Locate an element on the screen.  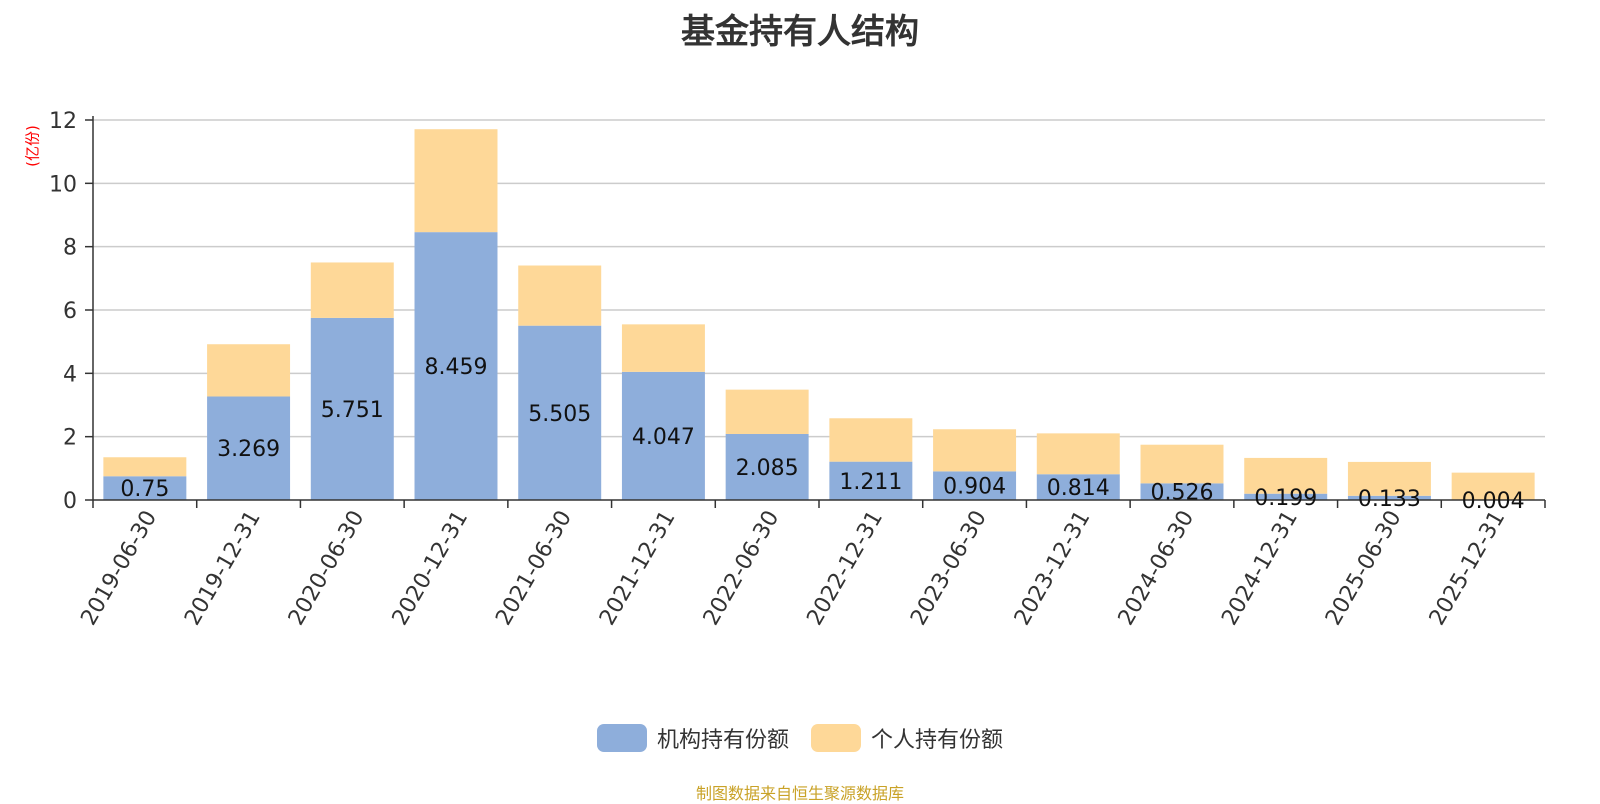
data-label: 0.904 is located at coordinates (974, 487).